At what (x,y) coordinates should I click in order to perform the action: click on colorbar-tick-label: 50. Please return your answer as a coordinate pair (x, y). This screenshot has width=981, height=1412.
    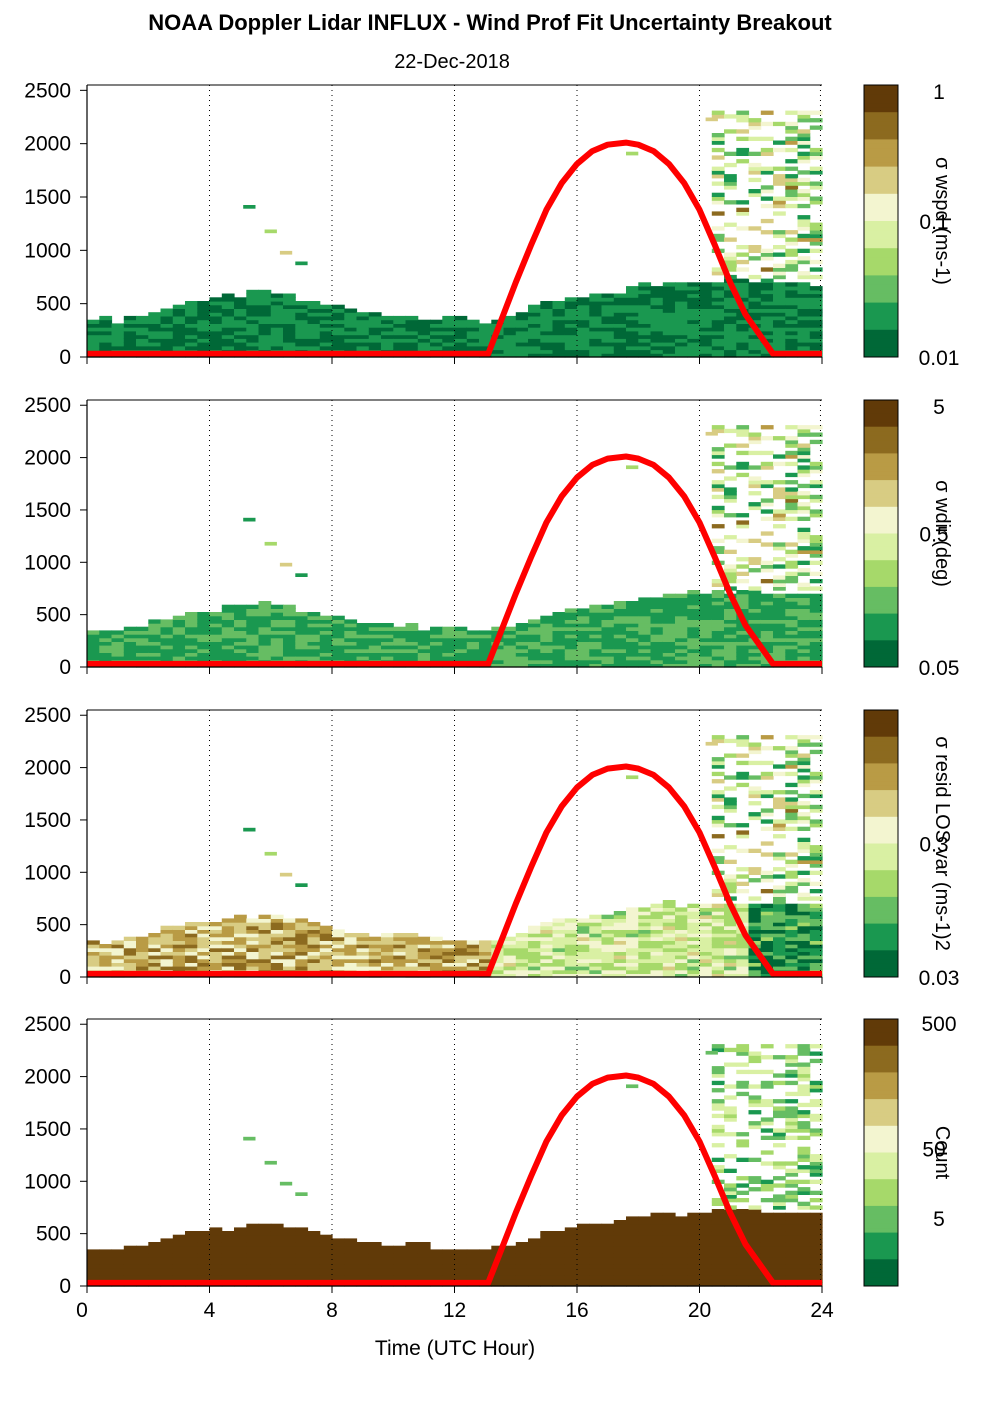
    Looking at the image, I should click on (933, 1150).